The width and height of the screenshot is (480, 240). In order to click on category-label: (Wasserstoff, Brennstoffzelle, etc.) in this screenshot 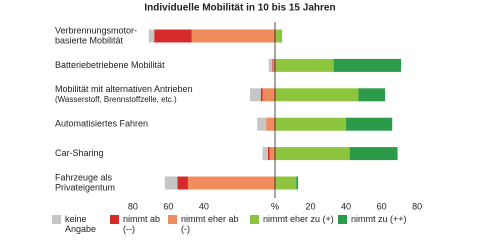, I will do `click(116, 99)`.